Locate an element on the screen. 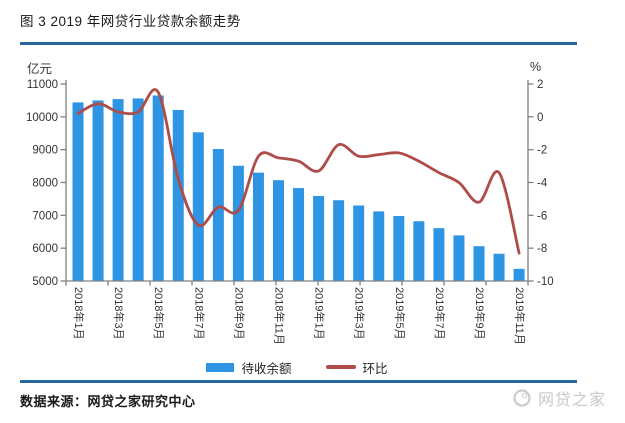 Image resolution: width=625 pixels, height=423 pixels. bar-2018年1月 is located at coordinates (78, 192).